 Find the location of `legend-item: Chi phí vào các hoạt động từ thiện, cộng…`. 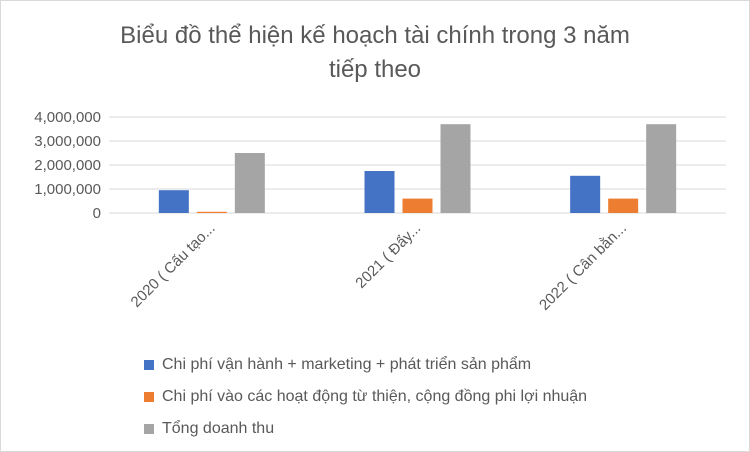

legend-item: Chi phí vào các hoạt động từ thiện, cộng… is located at coordinates (365, 397).